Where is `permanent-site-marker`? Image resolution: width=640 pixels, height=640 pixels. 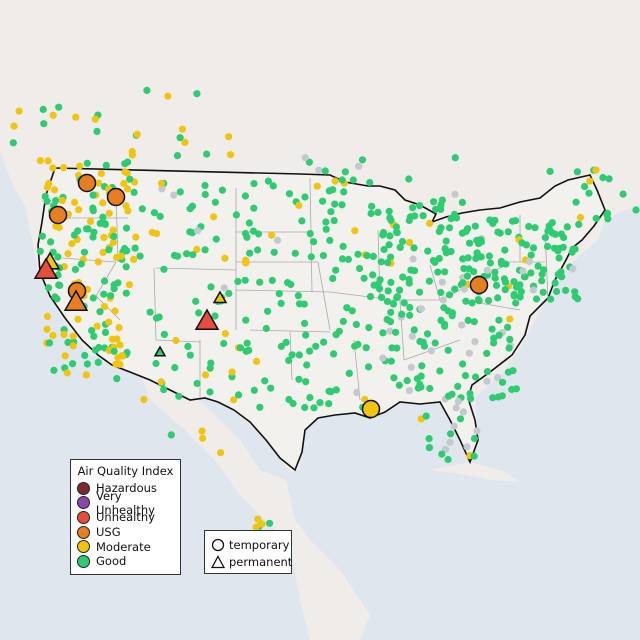
permanent-site-marker is located at coordinates (46, 268).